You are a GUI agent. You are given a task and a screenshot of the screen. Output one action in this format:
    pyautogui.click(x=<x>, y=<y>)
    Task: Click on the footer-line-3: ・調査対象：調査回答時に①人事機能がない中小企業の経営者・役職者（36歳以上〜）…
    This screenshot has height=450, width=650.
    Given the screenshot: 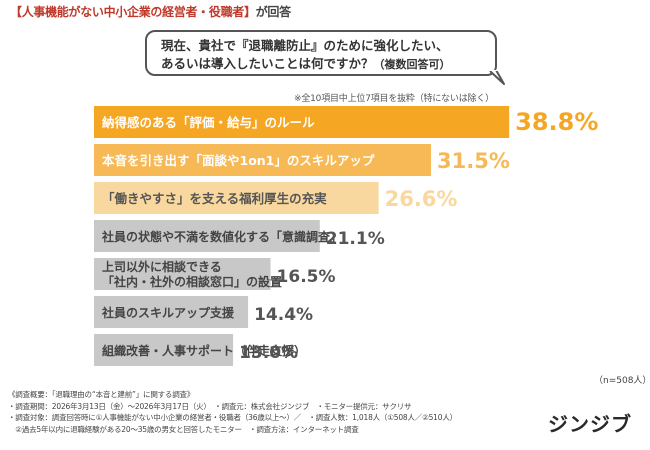 What is the action you would take?
    pyautogui.click(x=232, y=417)
    